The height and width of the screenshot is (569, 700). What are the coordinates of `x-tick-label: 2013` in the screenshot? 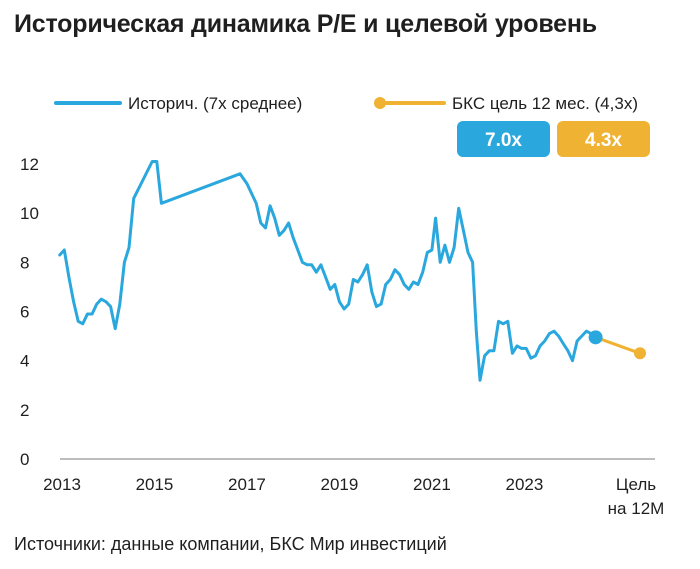 It's located at (62, 484).